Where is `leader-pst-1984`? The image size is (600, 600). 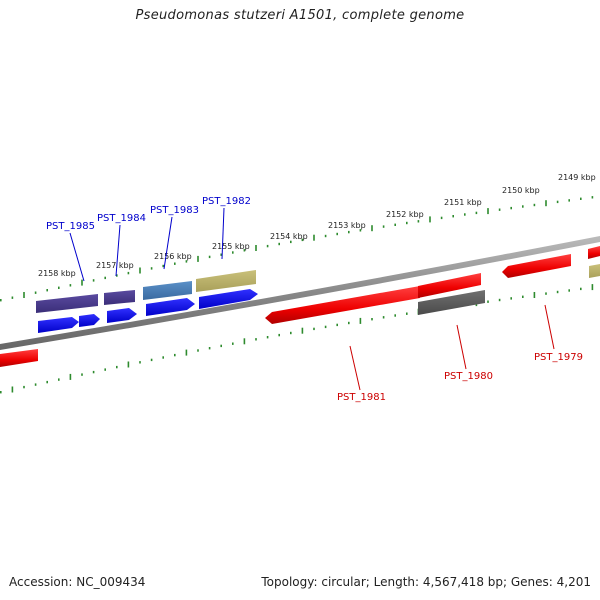 leader-pst-1984 is located at coordinates (118, 250).